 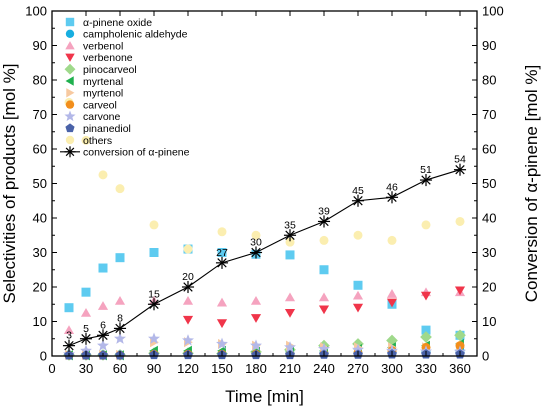 What do you see at coordinates (460, 368) in the screenshot?
I see `x-tick-label: 360` at bounding box center [460, 368].